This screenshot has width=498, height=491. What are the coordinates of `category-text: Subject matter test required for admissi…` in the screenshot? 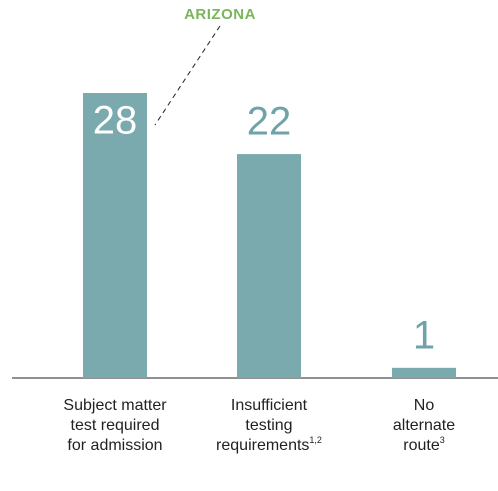 It's located at (115, 425).